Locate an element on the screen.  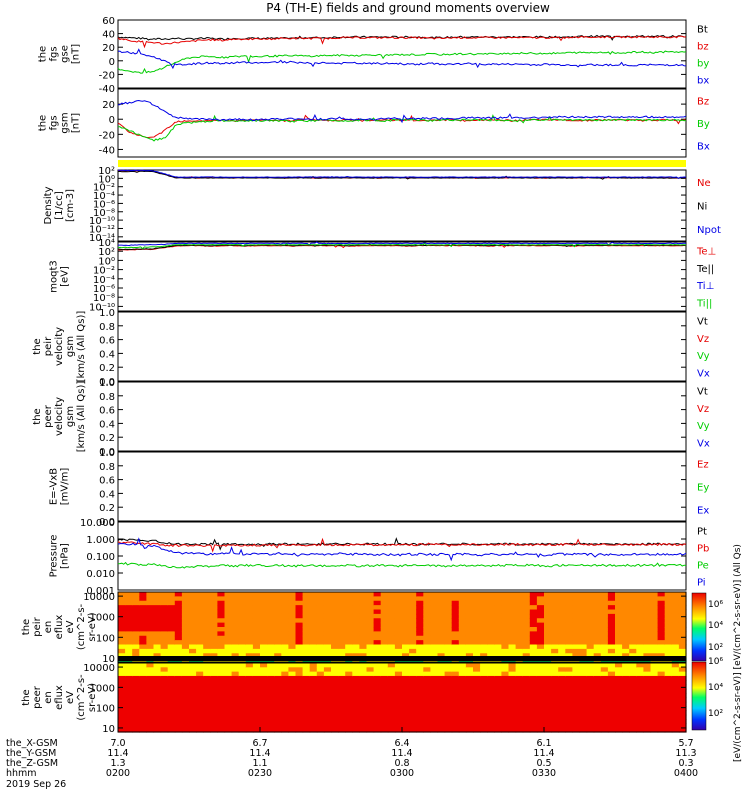
legend-Ti||: Ti|| is located at coordinates (704, 303).